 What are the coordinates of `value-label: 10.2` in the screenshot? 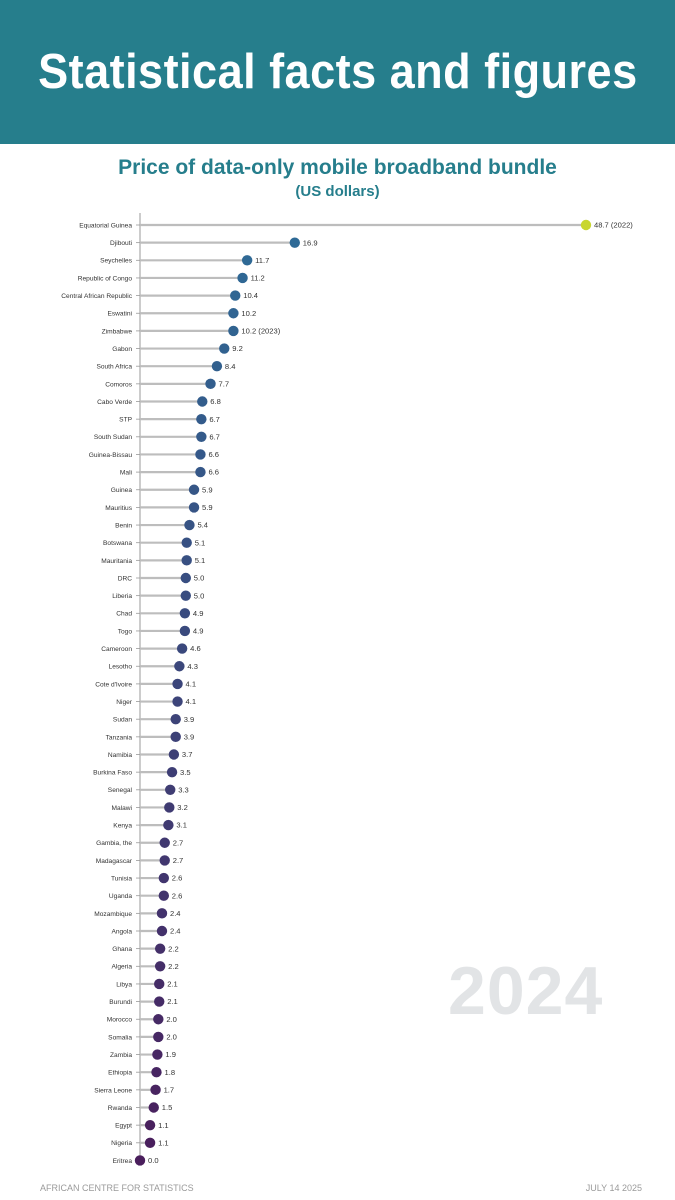 It's located at (248, 313).